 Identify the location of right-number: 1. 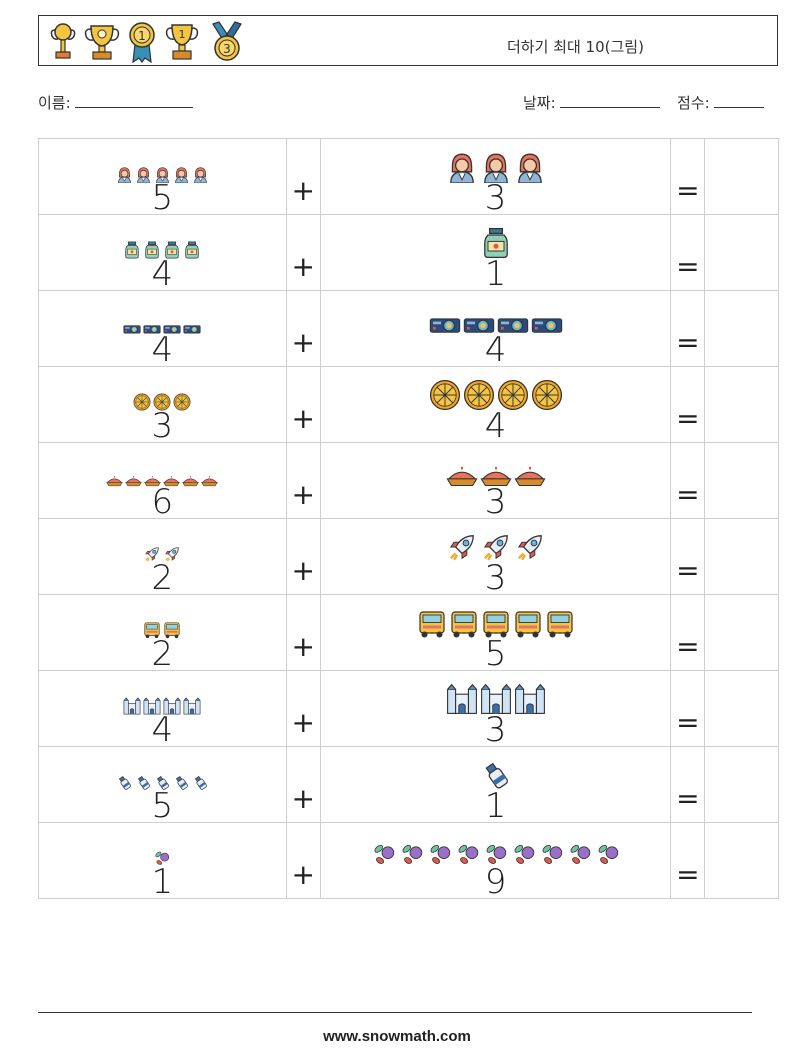
(495, 806).